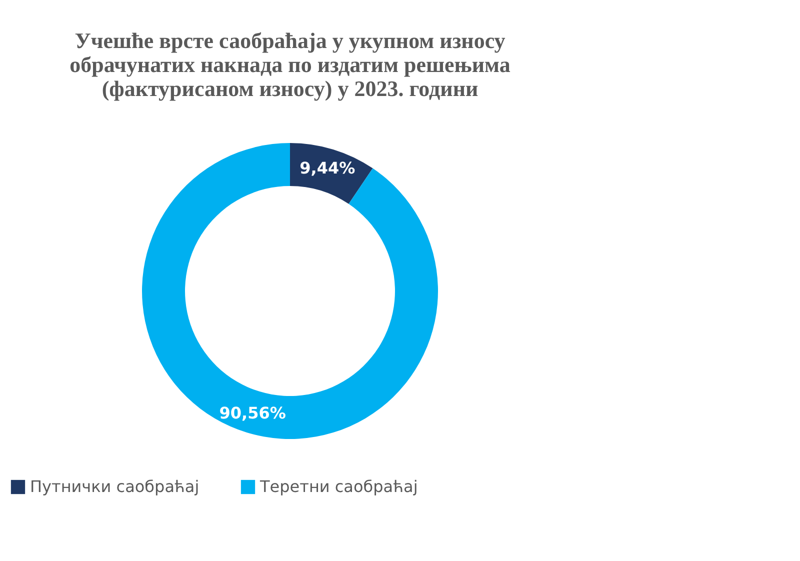  I want to click on text: обрачунатих накнада по издатим решењима, so click(290, 64).